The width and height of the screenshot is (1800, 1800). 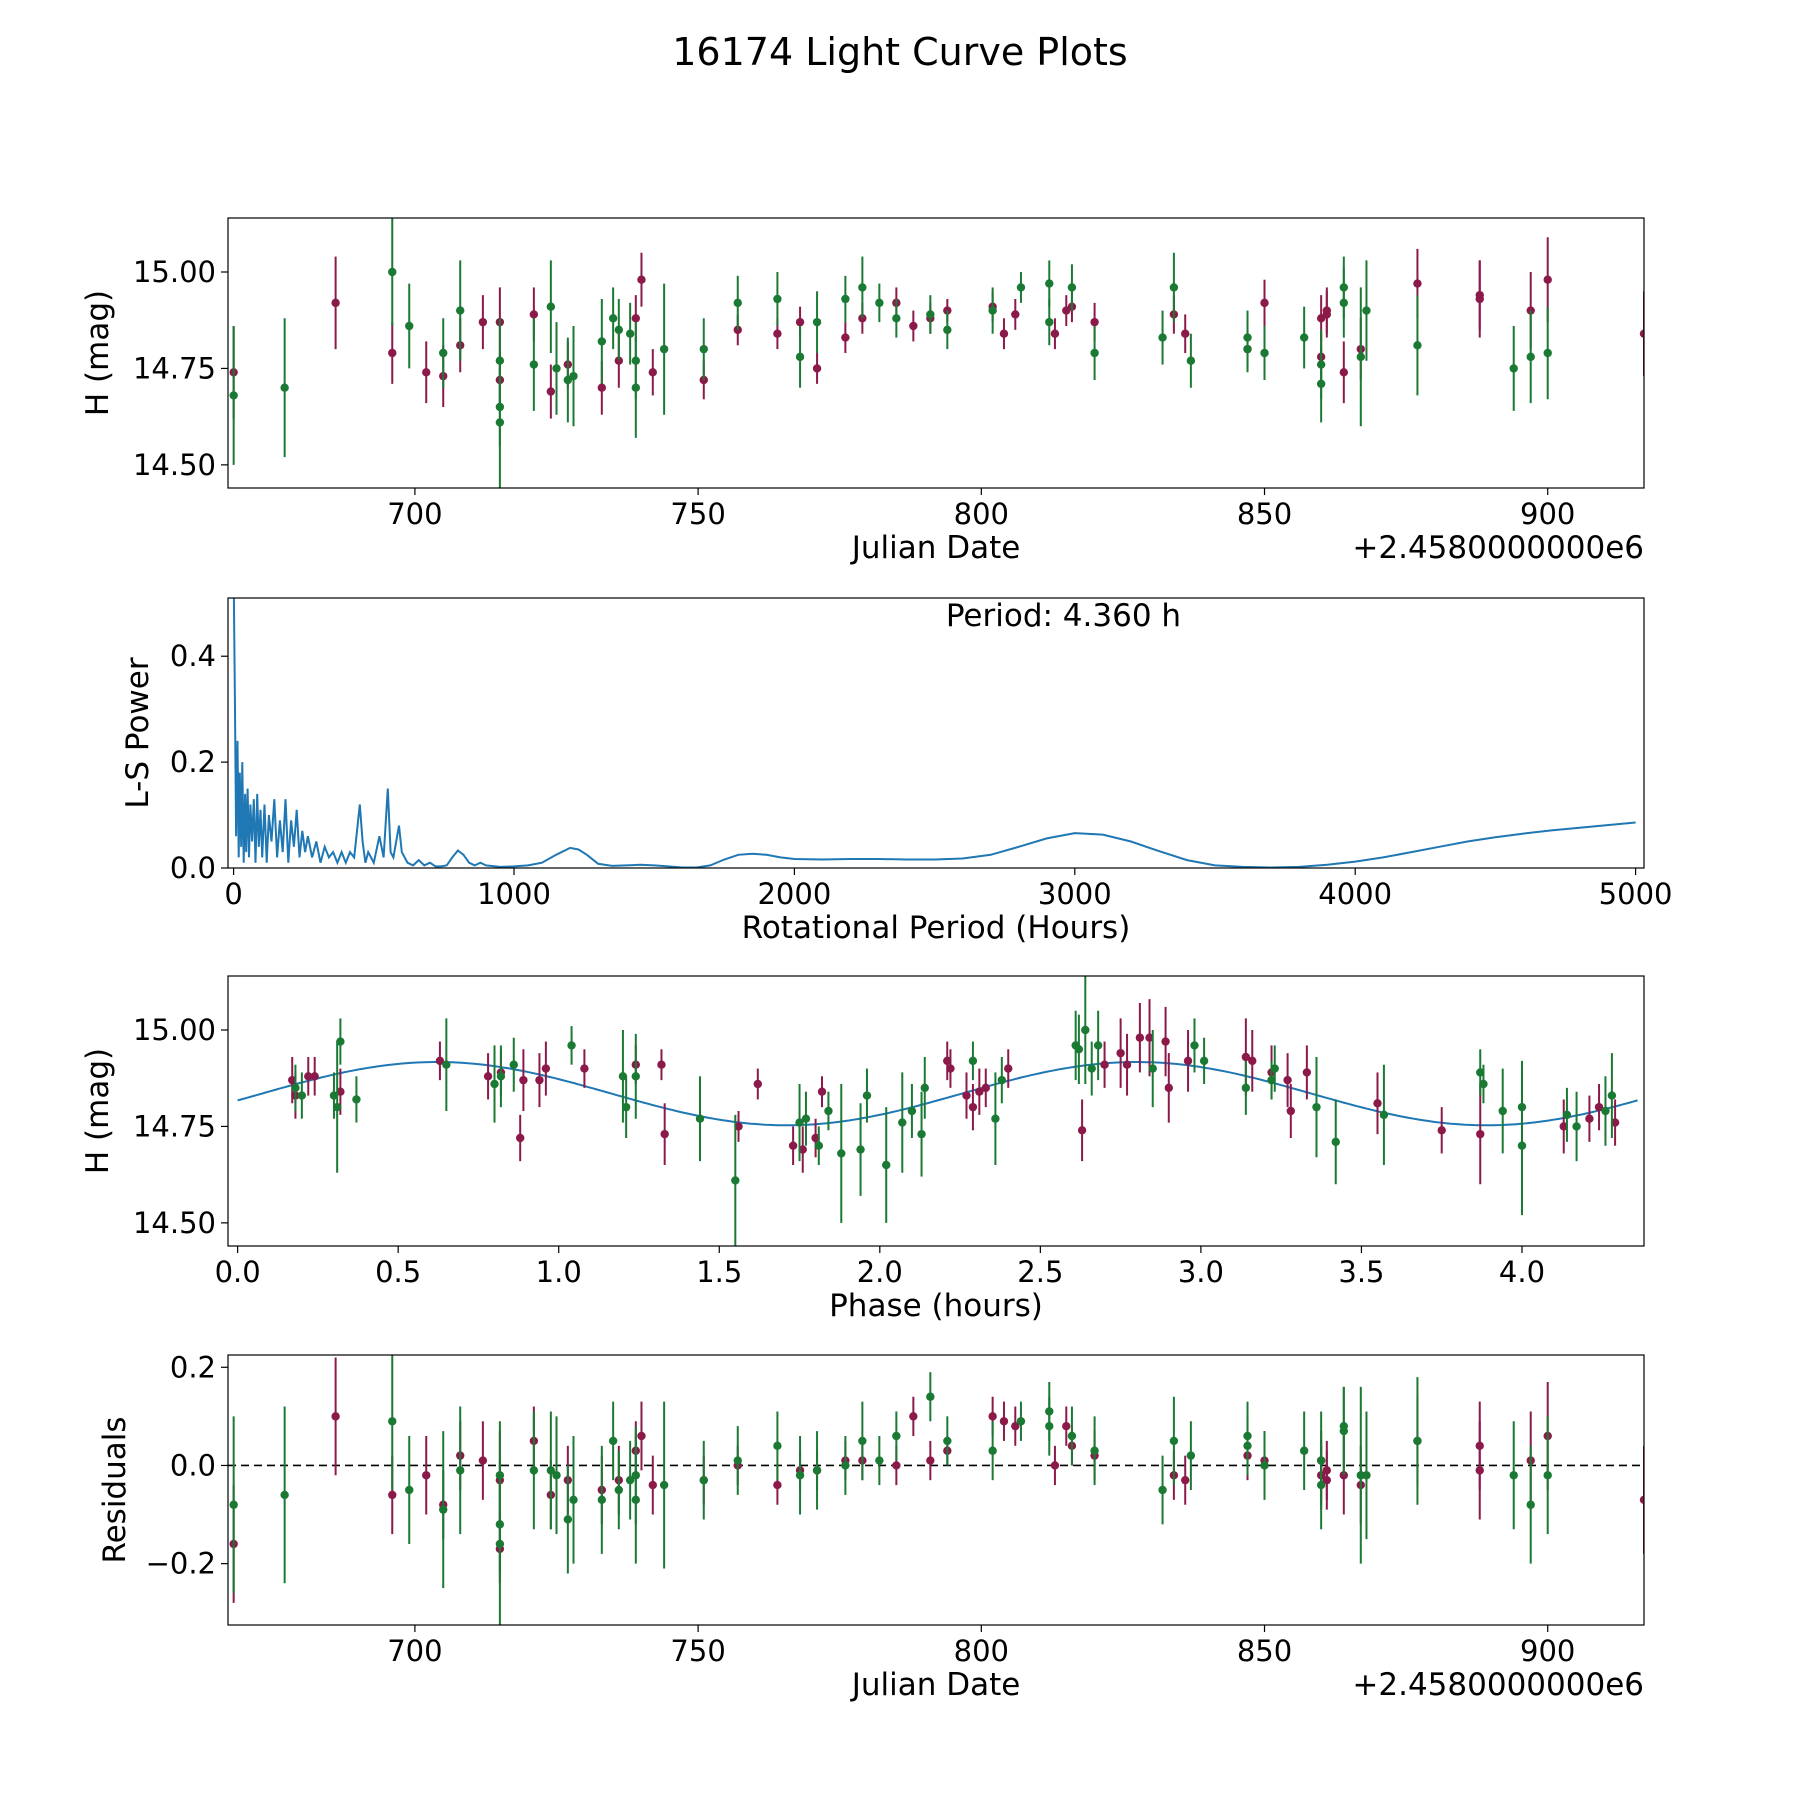 I want to click on x-tick-label: 4000, so click(x=1355, y=894).